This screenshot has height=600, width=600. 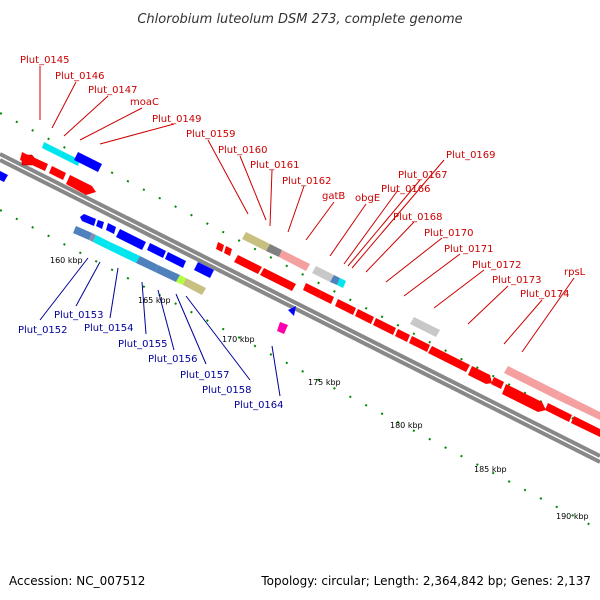 I want to click on gene-label: Plut_0164, so click(x=259, y=405).